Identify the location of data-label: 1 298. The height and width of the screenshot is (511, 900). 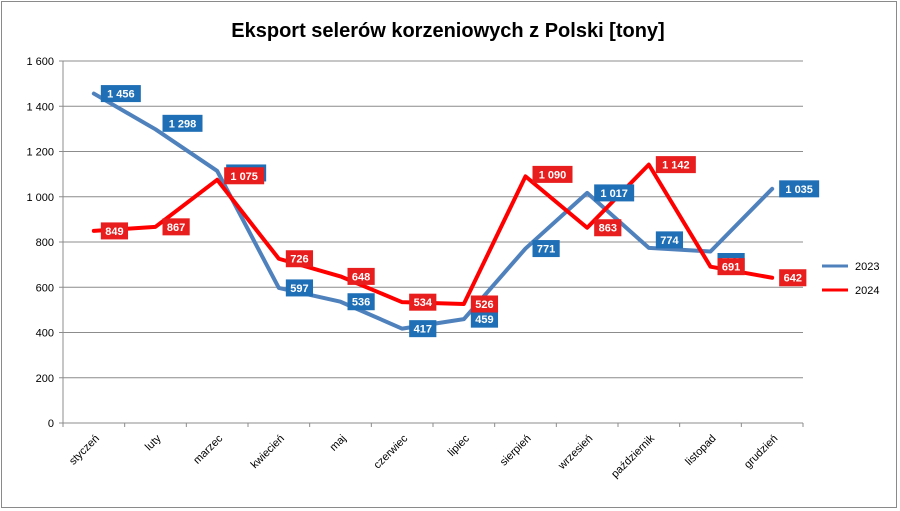
(183, 124).